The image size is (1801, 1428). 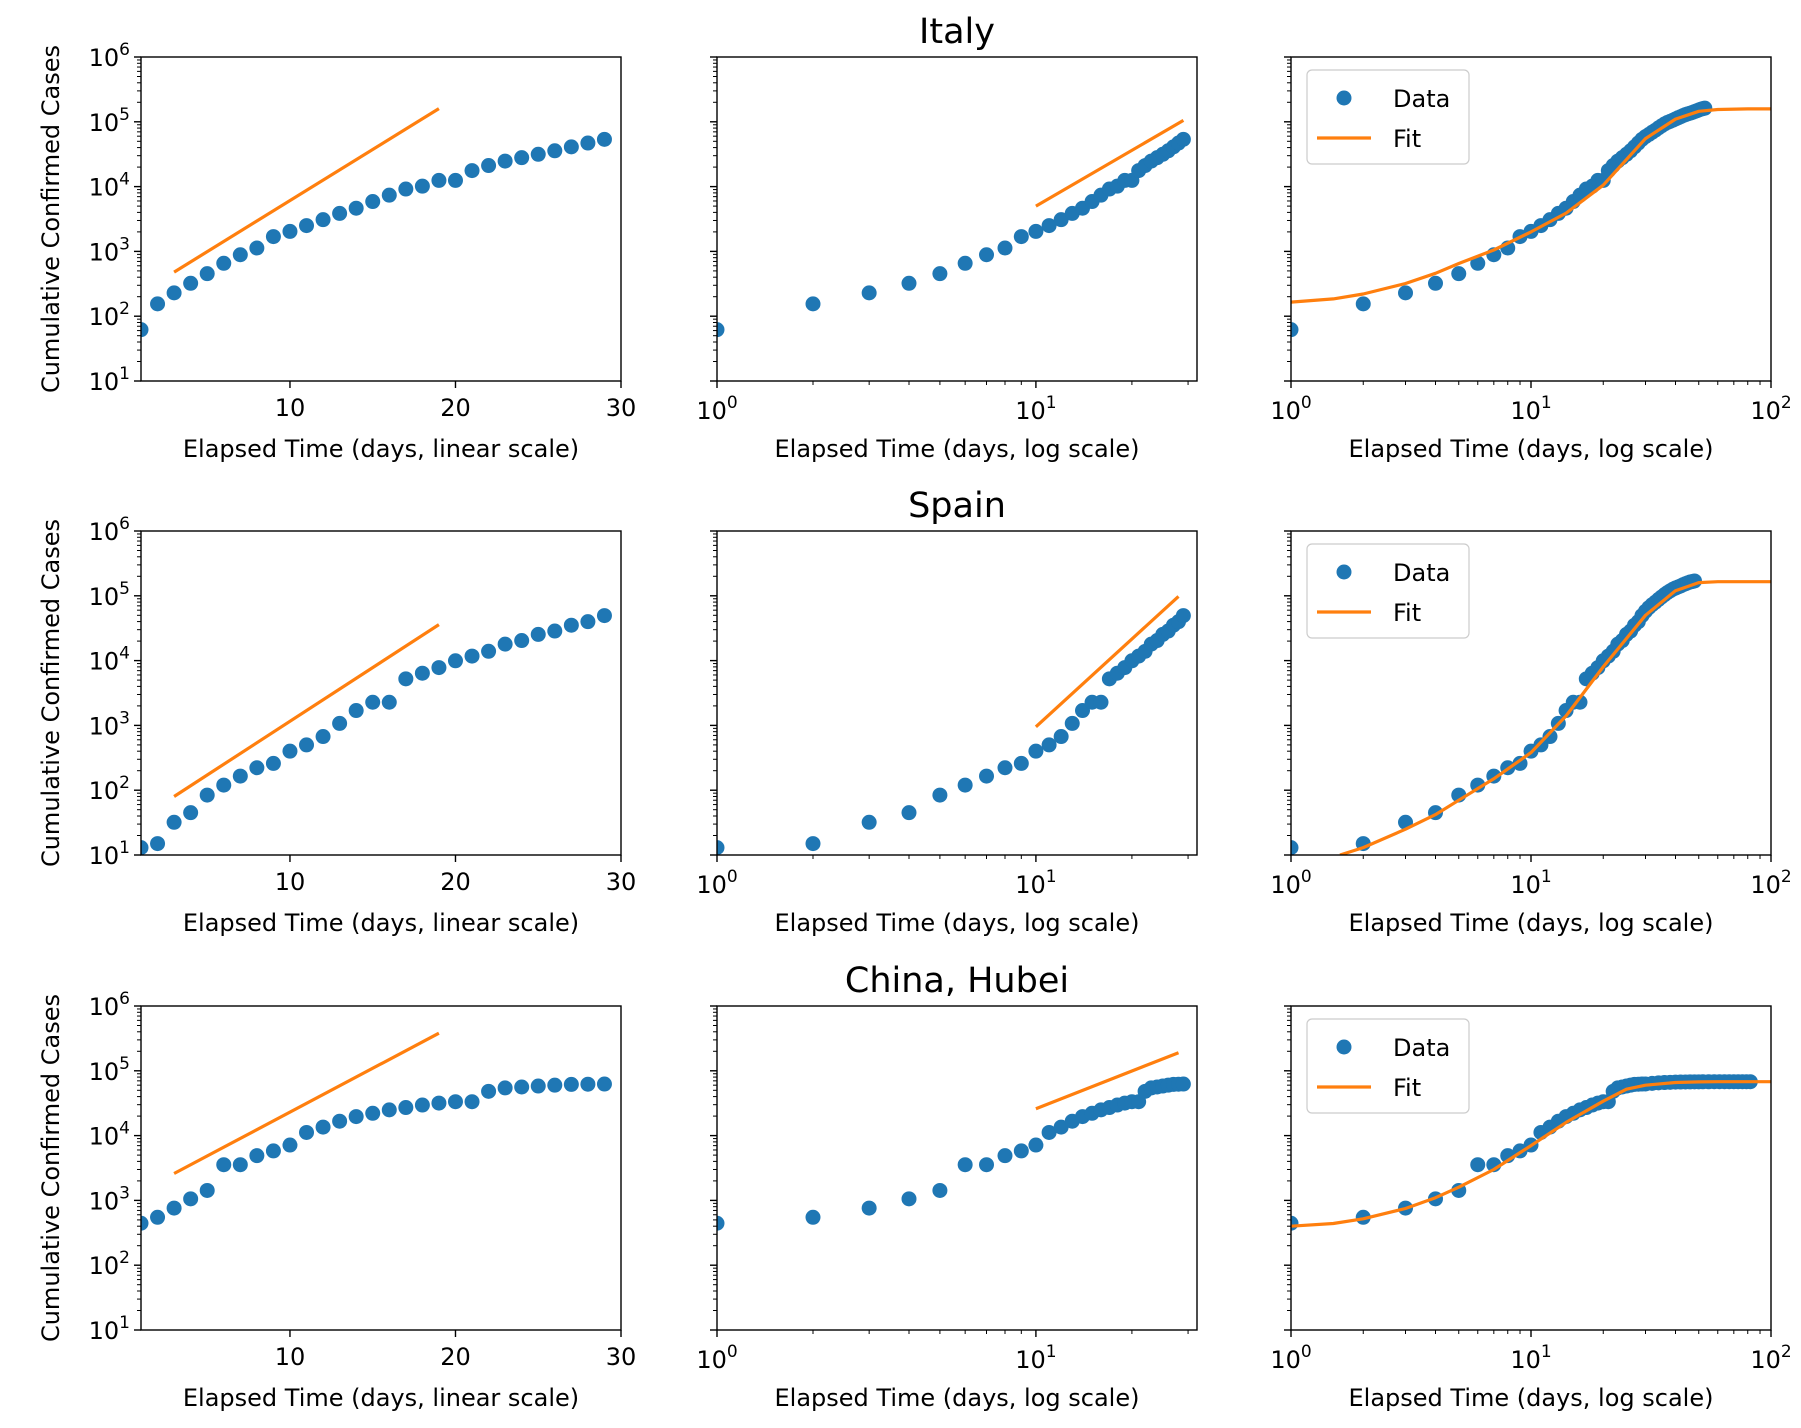 I want to click on y-tick-label: 10⁴, so click(x=109, y=1135).